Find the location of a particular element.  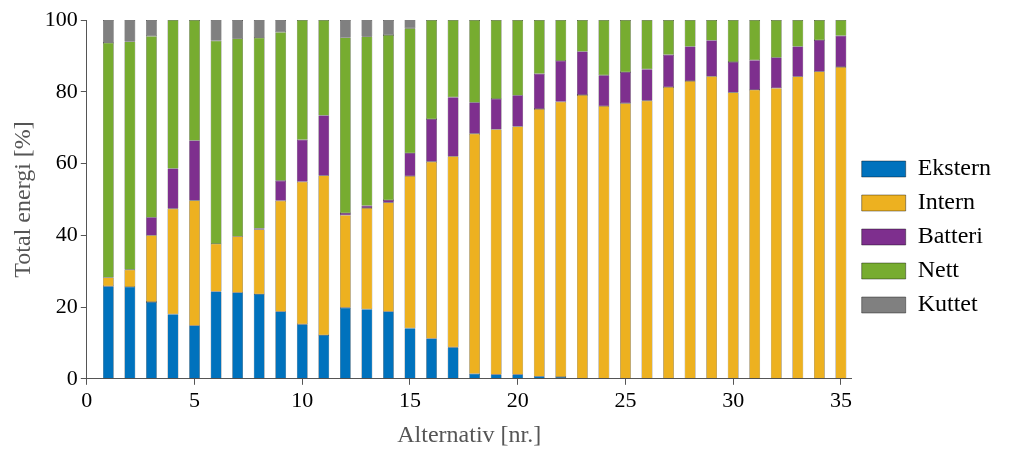

y-tick-label: 100 is located at coordinates (61, 18).